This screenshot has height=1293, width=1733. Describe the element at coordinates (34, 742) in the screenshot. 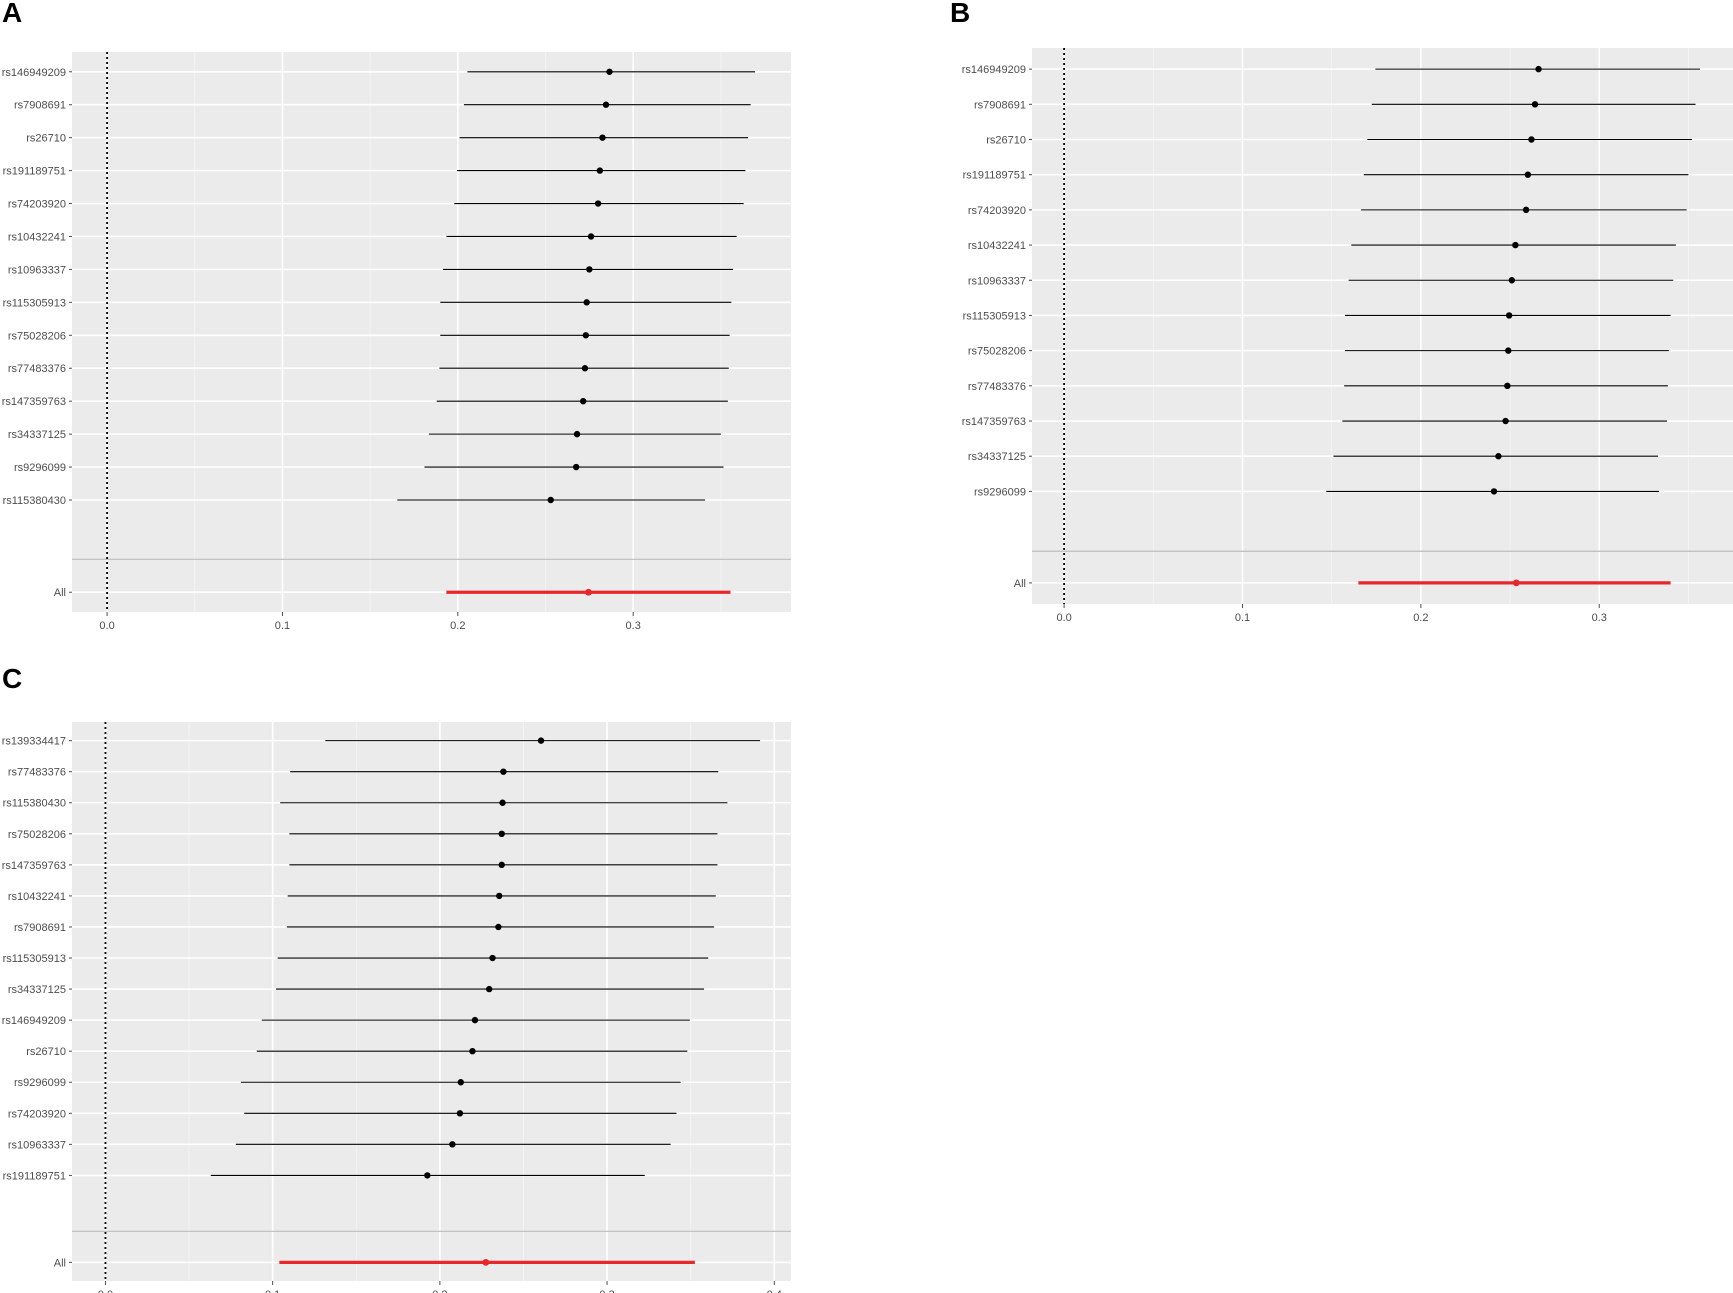

I see `row-label: rs139334417` at that location.